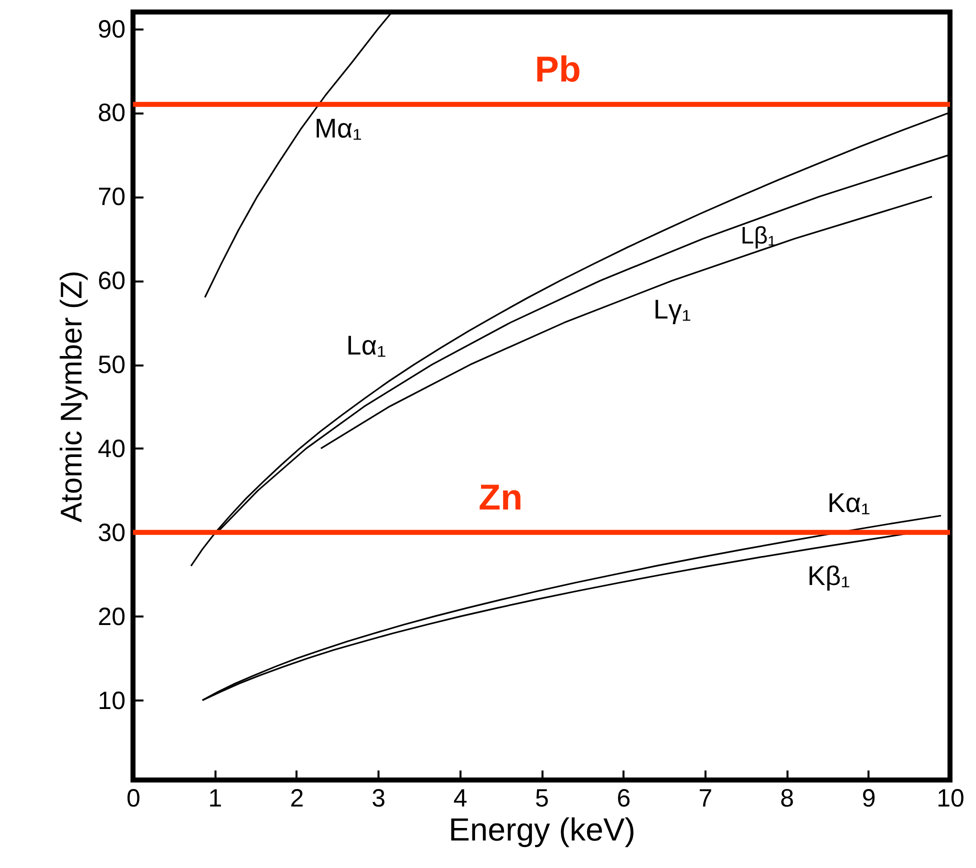 The height and width of the screenshot is (868, 976). I want to click on x-tick-label: 4, so click(460, 798).